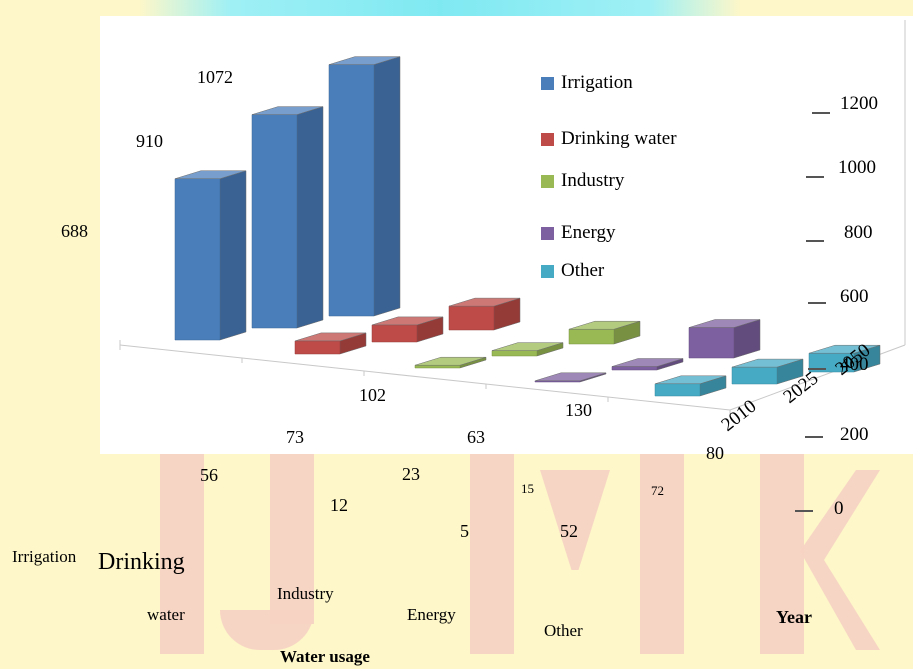 The height and width of the screenshot is (669, 913). What do you see at coordinates (149, 141) in the screenshot?
I see `value-label-irrigation-2025: 910` at bounding box center [149, 141].